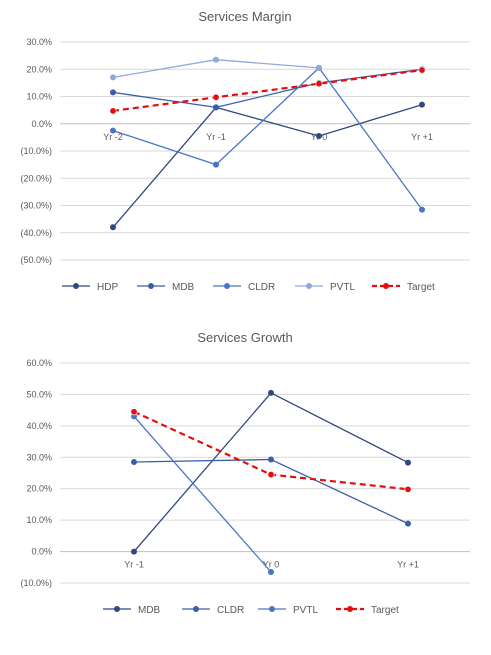 Image resolution: width=491 pixels, height=655 pixels. I want to click on margin-legend-target-label: Target, so click(421, 287).